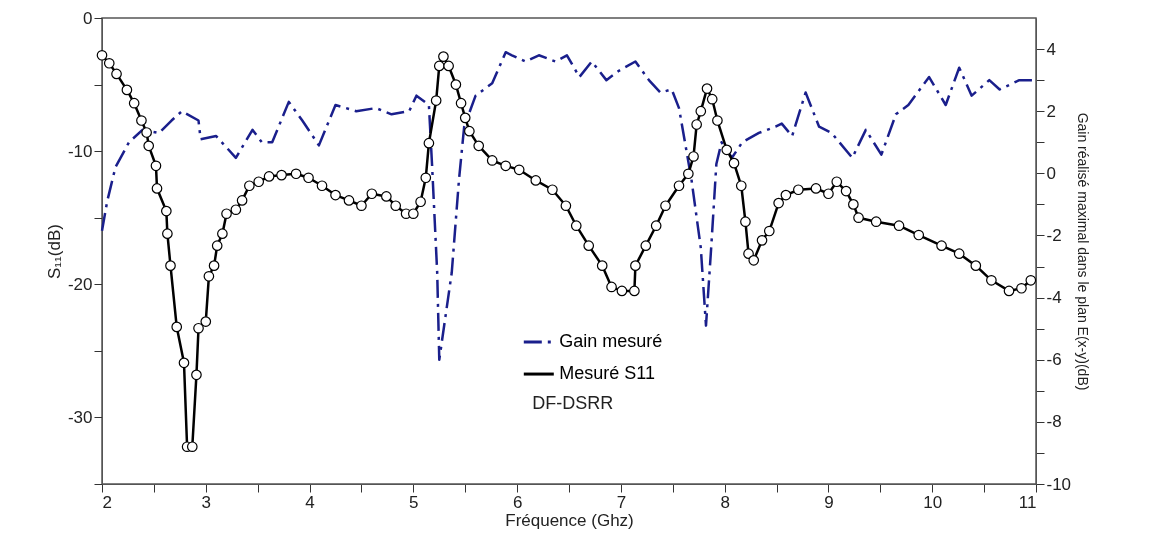 This screenshot has height=543, width=1159. What do you see at coordinates (621, 502) in the screenshot?
I see `x-tick-label: 7` at bounding box center [621, 502].